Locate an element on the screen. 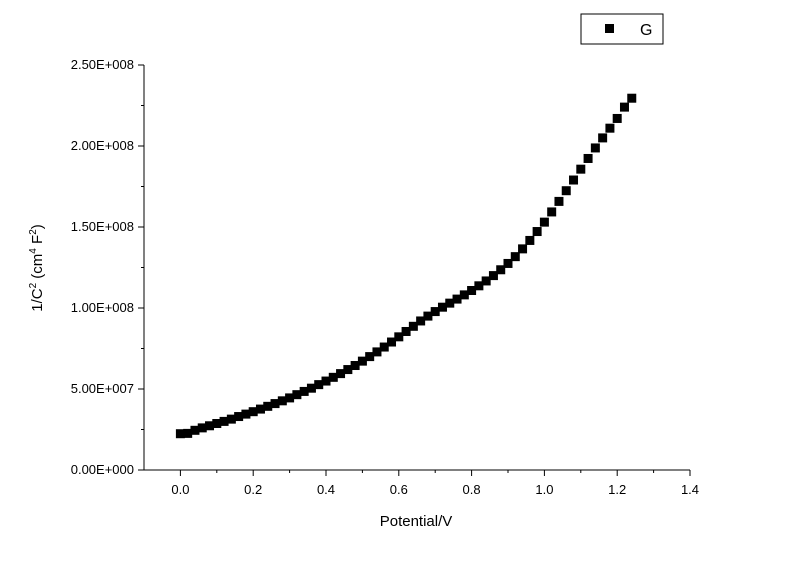 The image size is (800, 564). legend: G is located at coordinates (622, 29).